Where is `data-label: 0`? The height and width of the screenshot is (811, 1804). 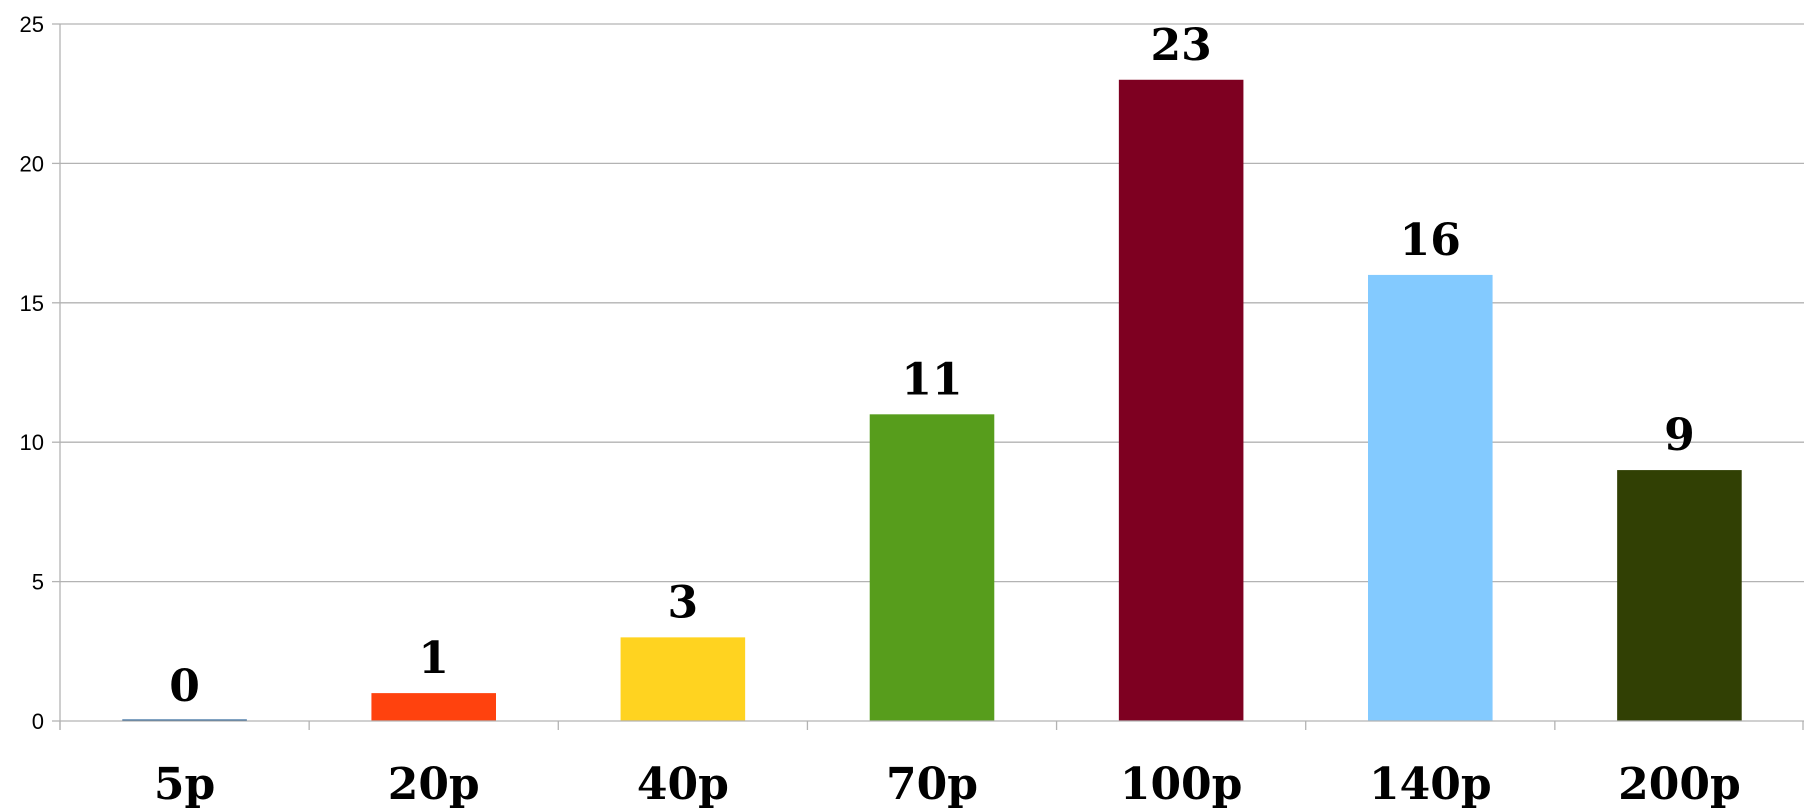
data-label: 0 is located at coordinates (184, 686).